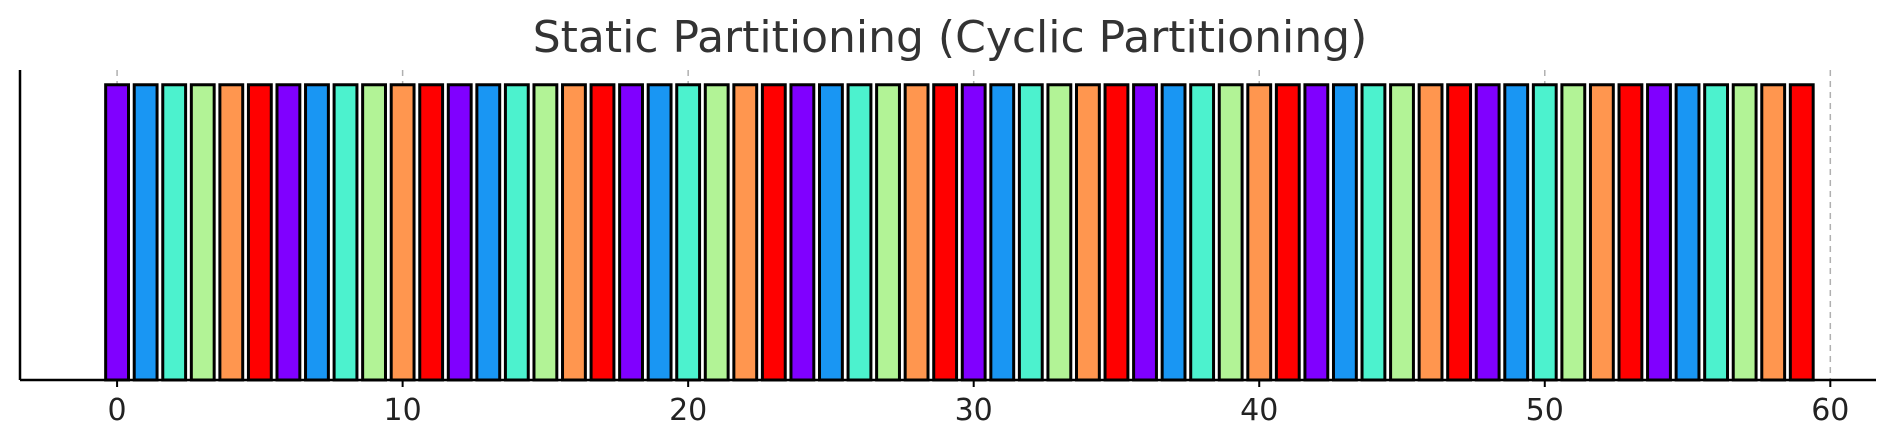 This screenshot has height=441, width=1900. What do you see at coordinates (1830, 410) in the screenshot?
I see `x-tick-label-60: 60` at bounding box center [1830, 410].